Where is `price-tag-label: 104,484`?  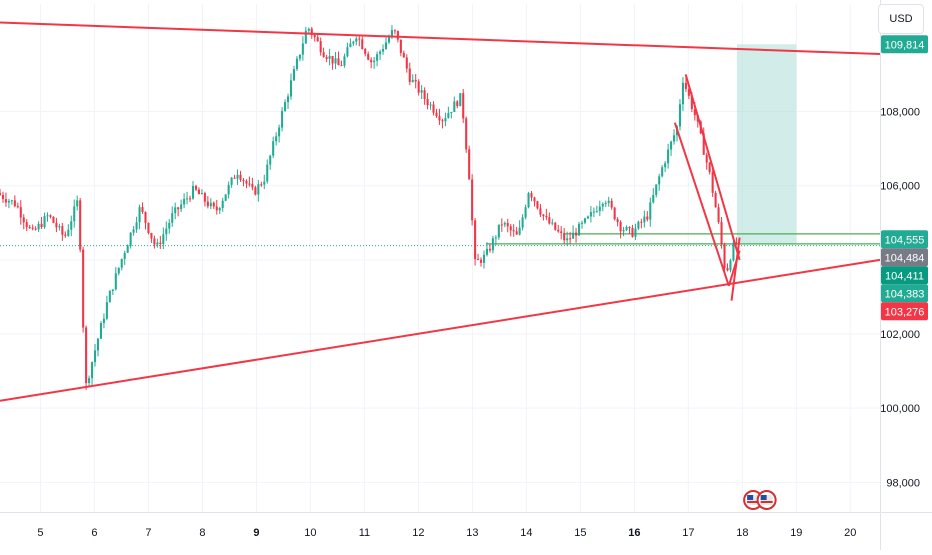 price-tag-label: 104,484 is located at coordinates (905, 258).